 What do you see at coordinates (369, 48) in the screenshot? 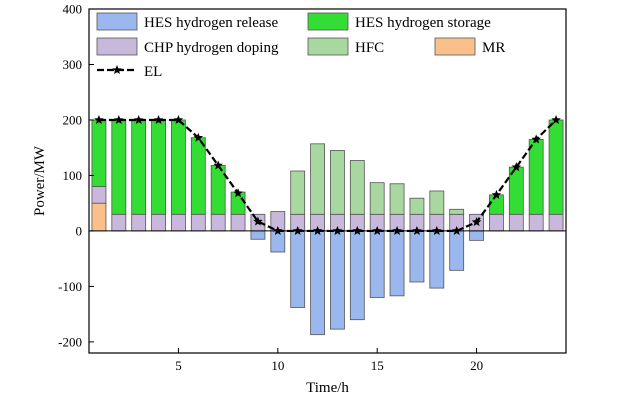
I see `legend-label-hfc: HFC` at bounding box center [369, 48].